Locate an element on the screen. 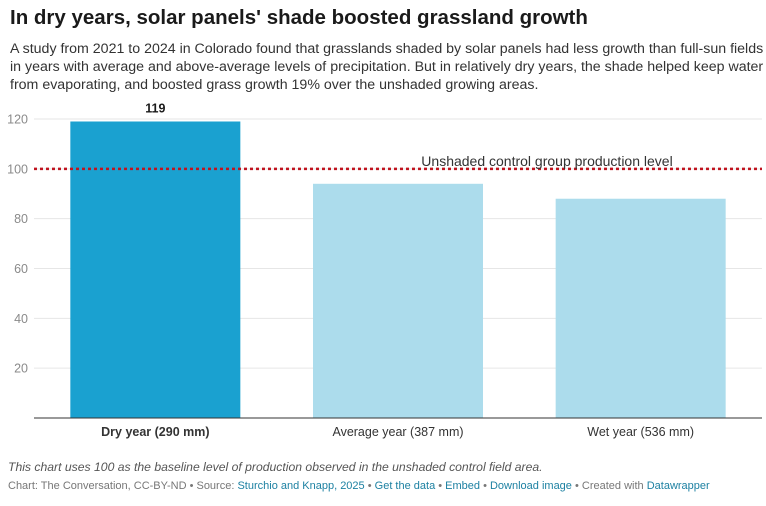 The image size is (766, 506). x-tick-label: Wet year (536 mm) is located at coordinates (640, 432).